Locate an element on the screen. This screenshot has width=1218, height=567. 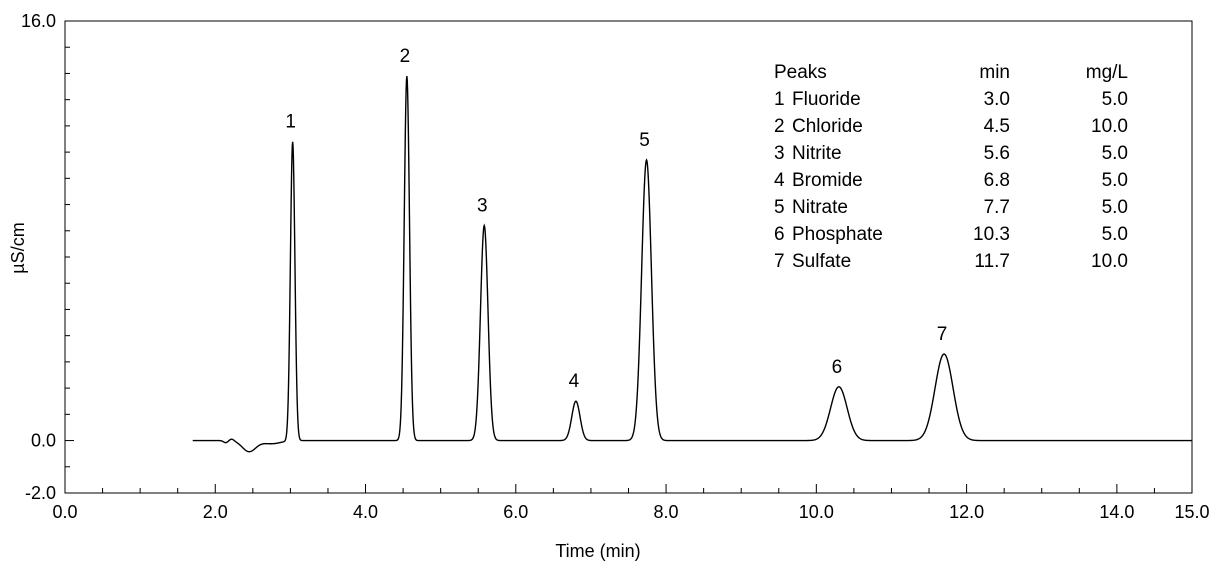
legend-peak-name: Bromide is located at coordinates (827, 180).